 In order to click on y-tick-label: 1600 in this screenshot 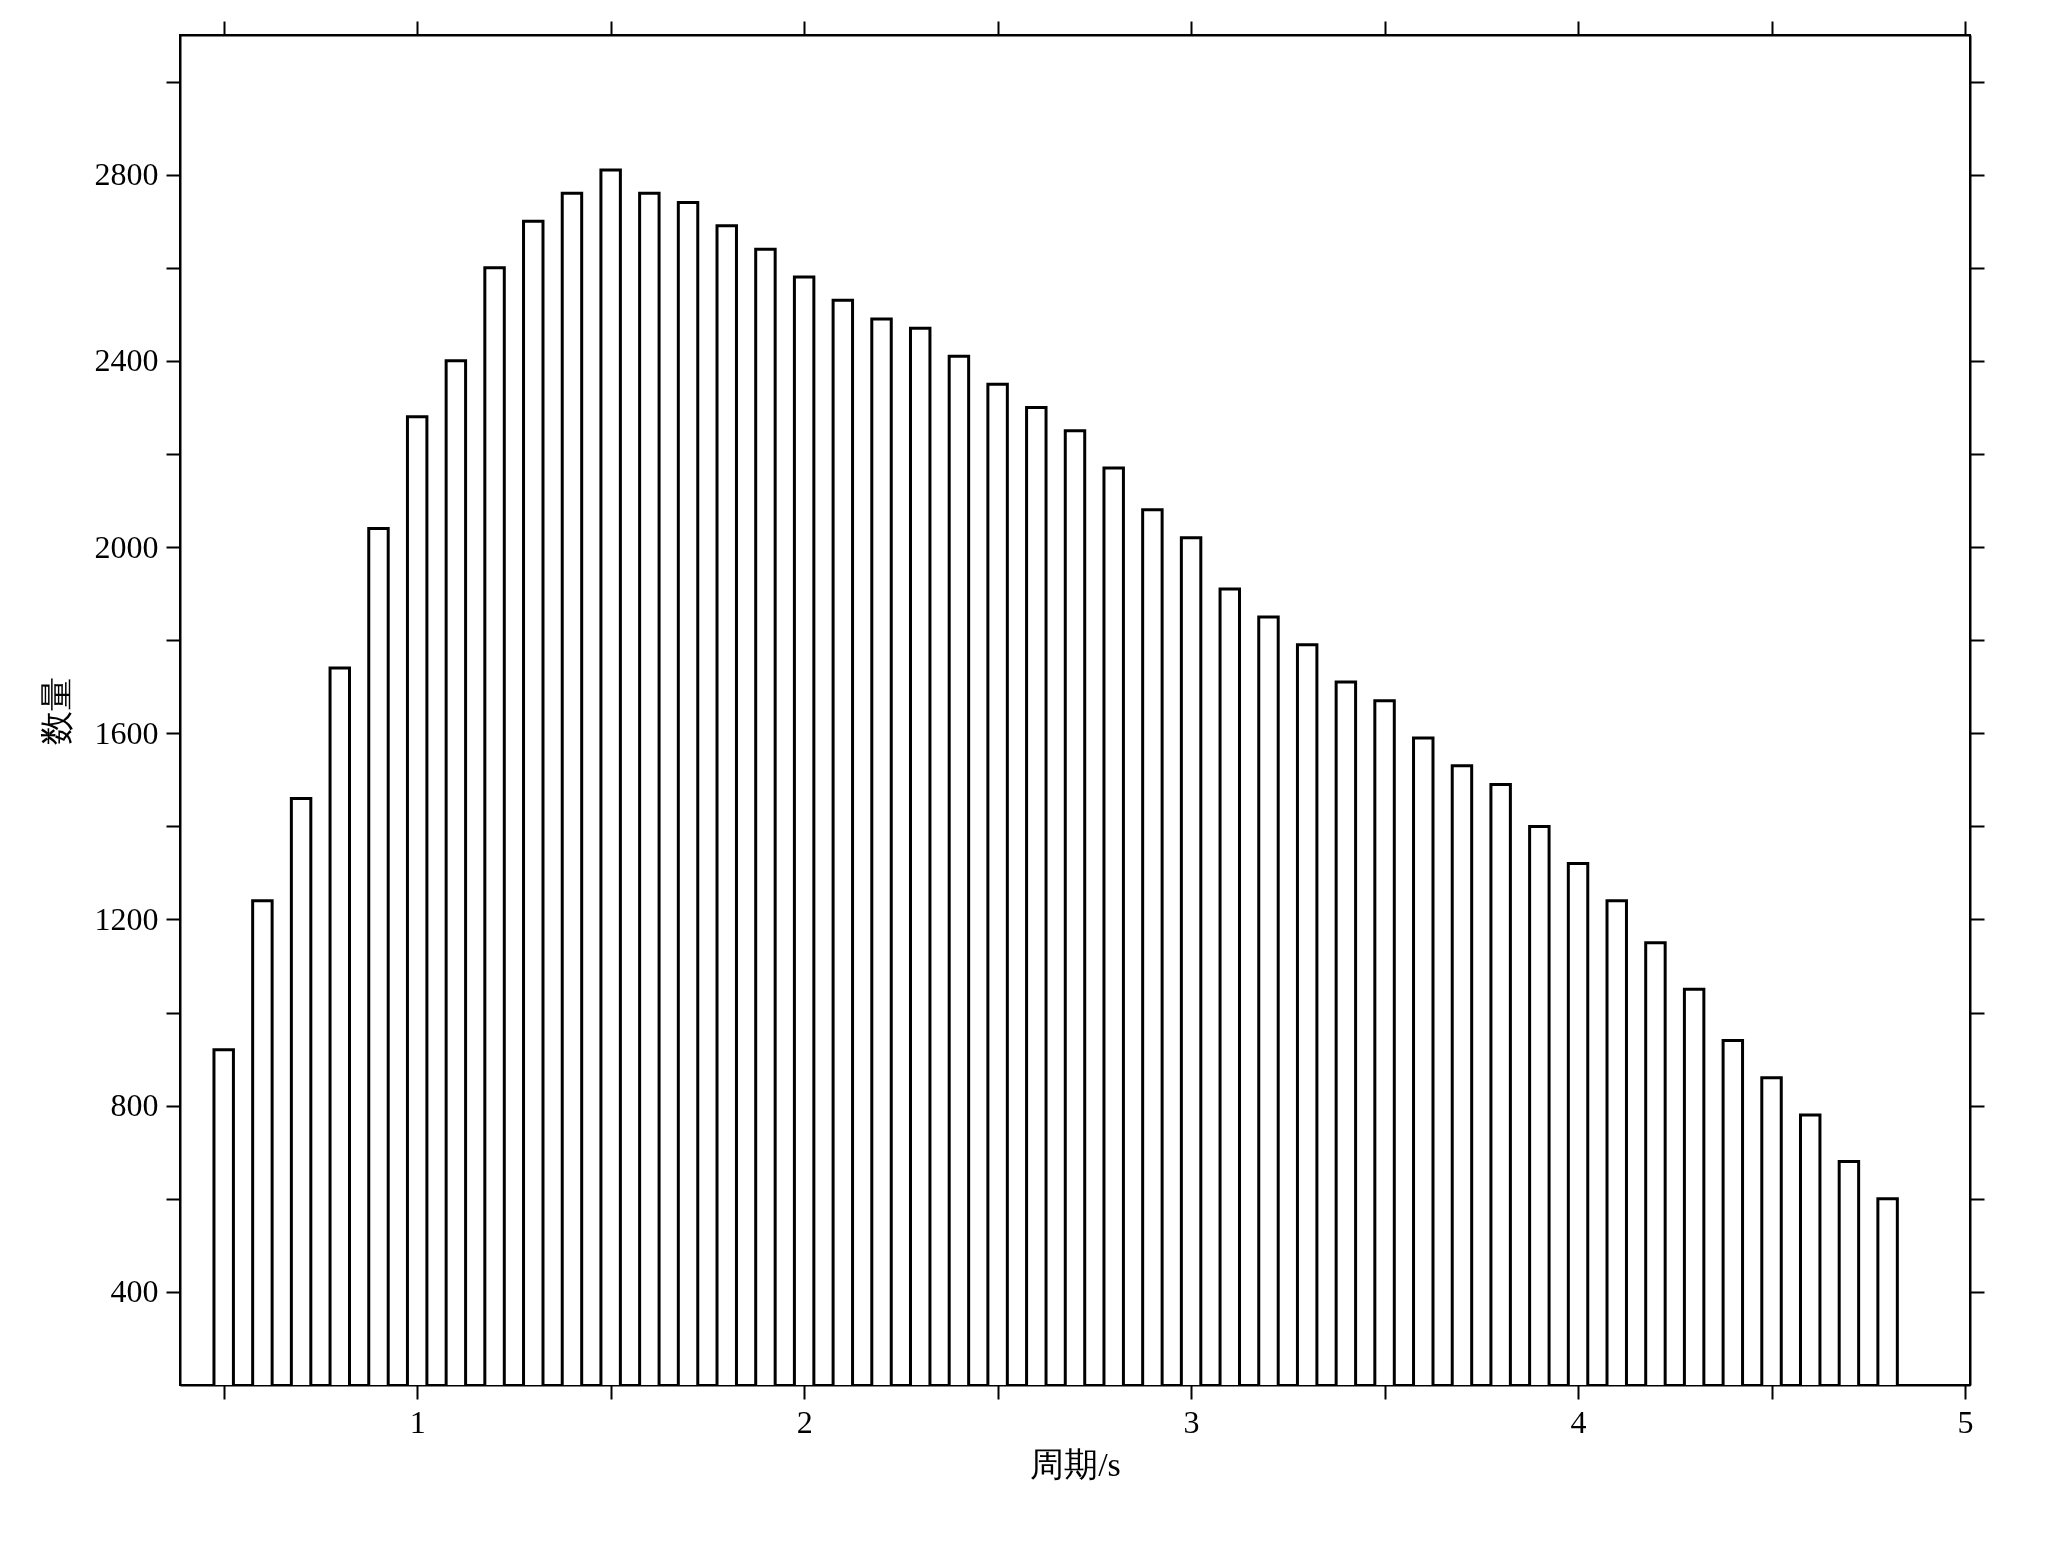, I will do `click(126, 732)`.